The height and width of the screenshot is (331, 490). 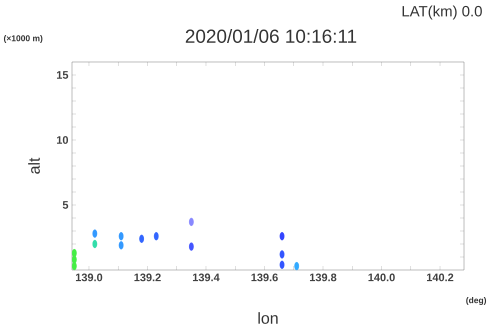 I want to click on x-tick-label: 139.2, so click(x=147, y=278).